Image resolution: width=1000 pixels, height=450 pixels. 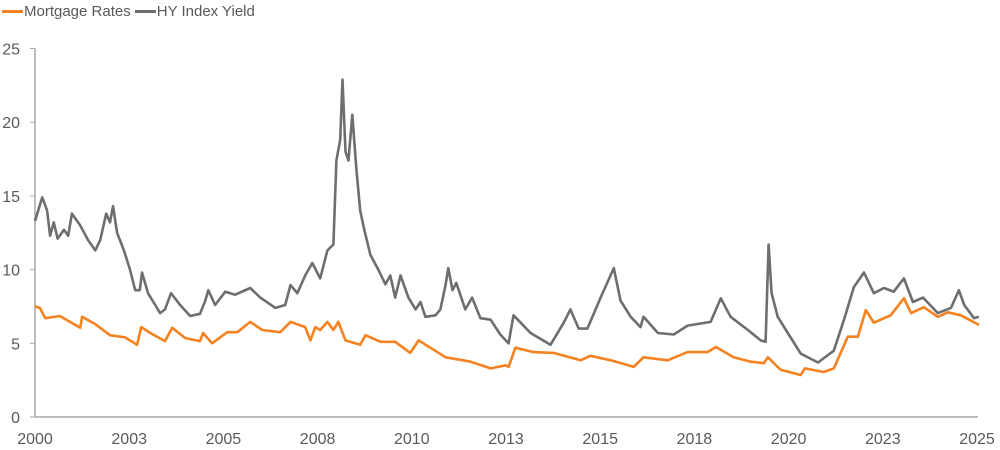 I want to click on x-tick-label: 2005, so click(x=224, y=439).